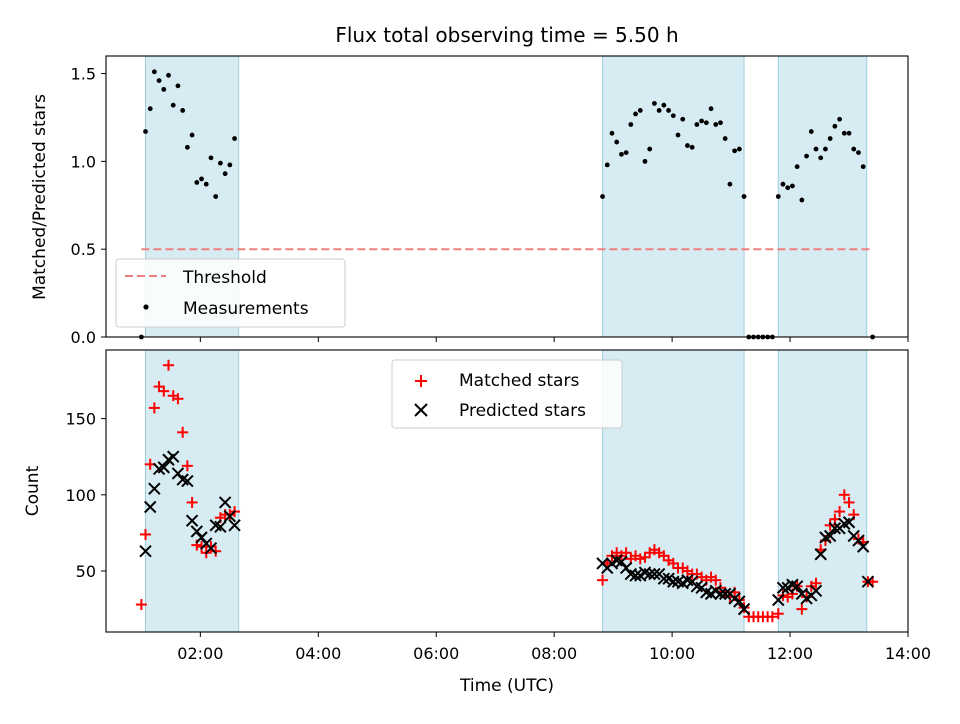 This screenshot has height=724, width=960. I want to click on x-tick-label-2: 06:00, so click(436, 653).